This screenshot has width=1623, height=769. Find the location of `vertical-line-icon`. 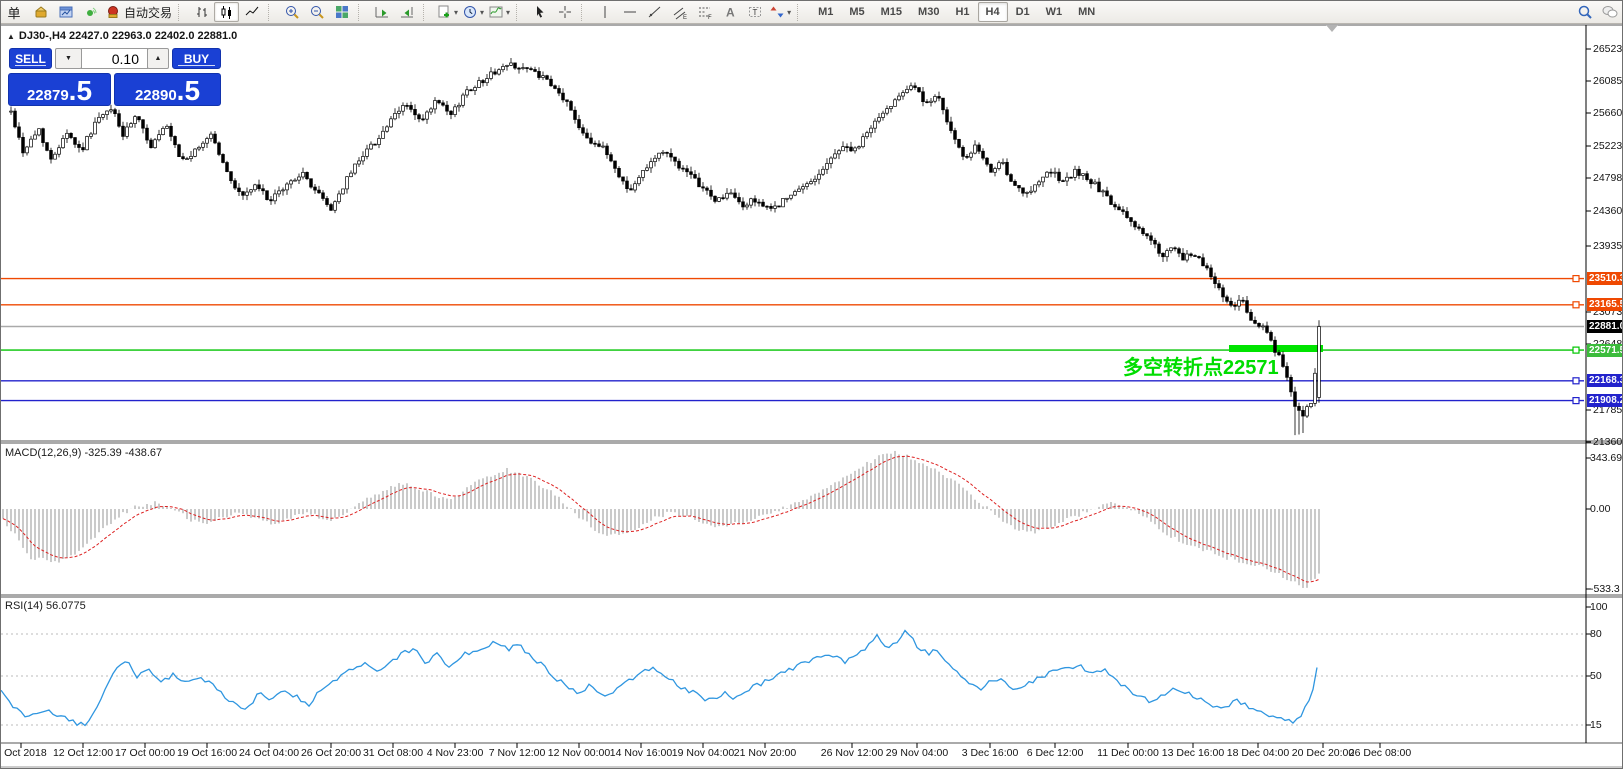

vertical-line-icon is located at coordinates (604, 12).